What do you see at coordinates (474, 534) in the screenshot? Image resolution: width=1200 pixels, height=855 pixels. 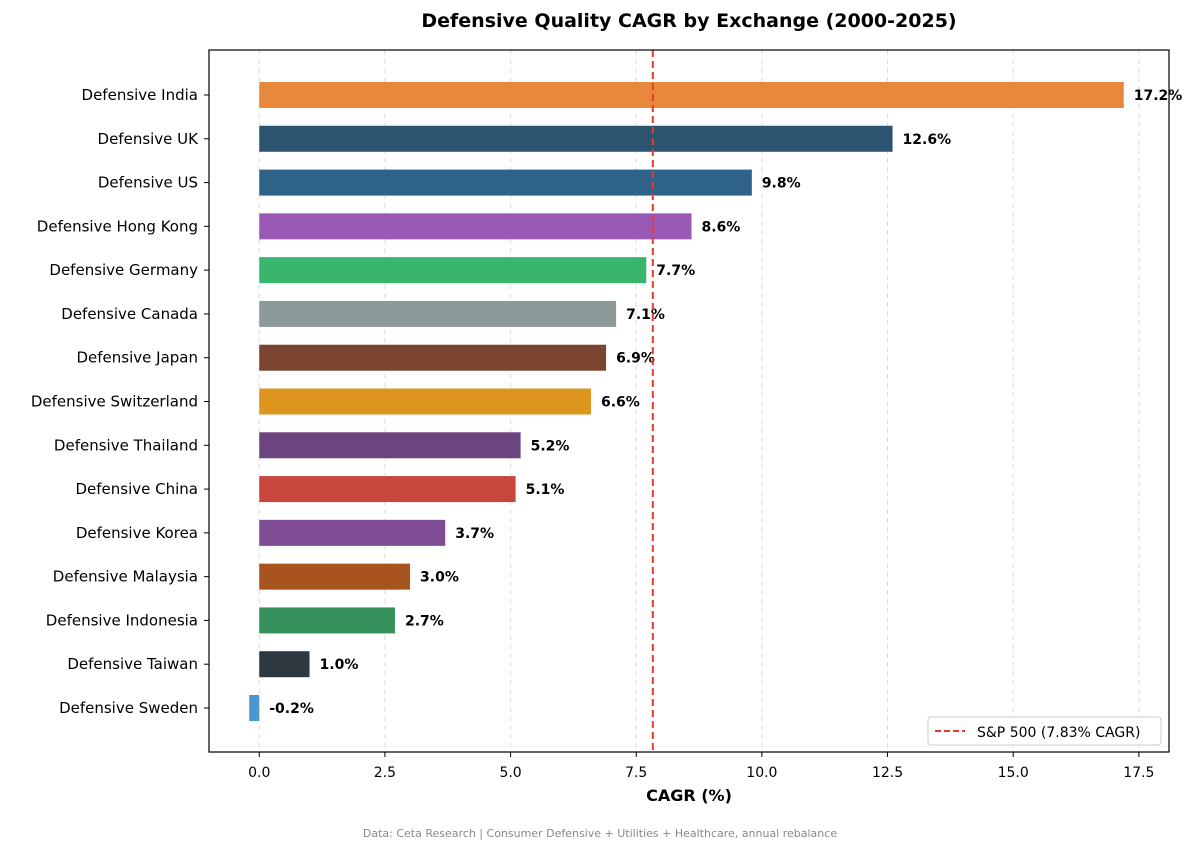 I see `data-label: 3.7%` at bounding box center [474, 534].